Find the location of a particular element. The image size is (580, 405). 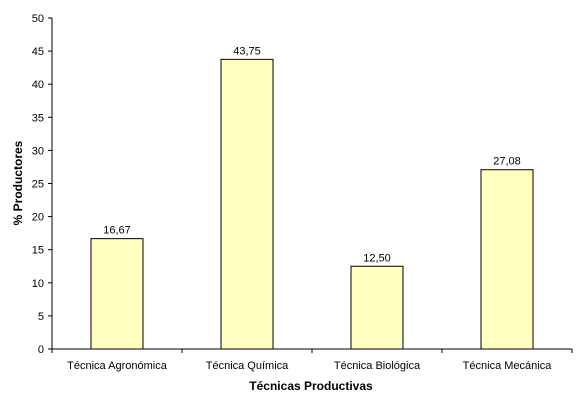

y-tick-label: 50 is located at coordinates (38, 19).